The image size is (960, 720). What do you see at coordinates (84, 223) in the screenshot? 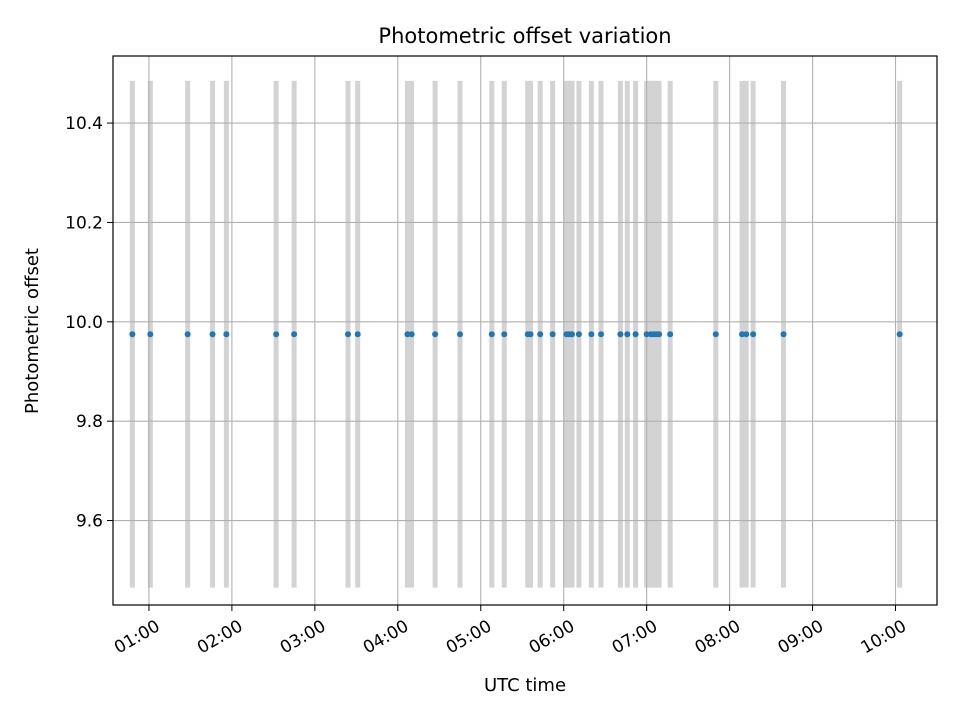
I see `y-tick-label: 10.2` at bounding box center [84, 223].